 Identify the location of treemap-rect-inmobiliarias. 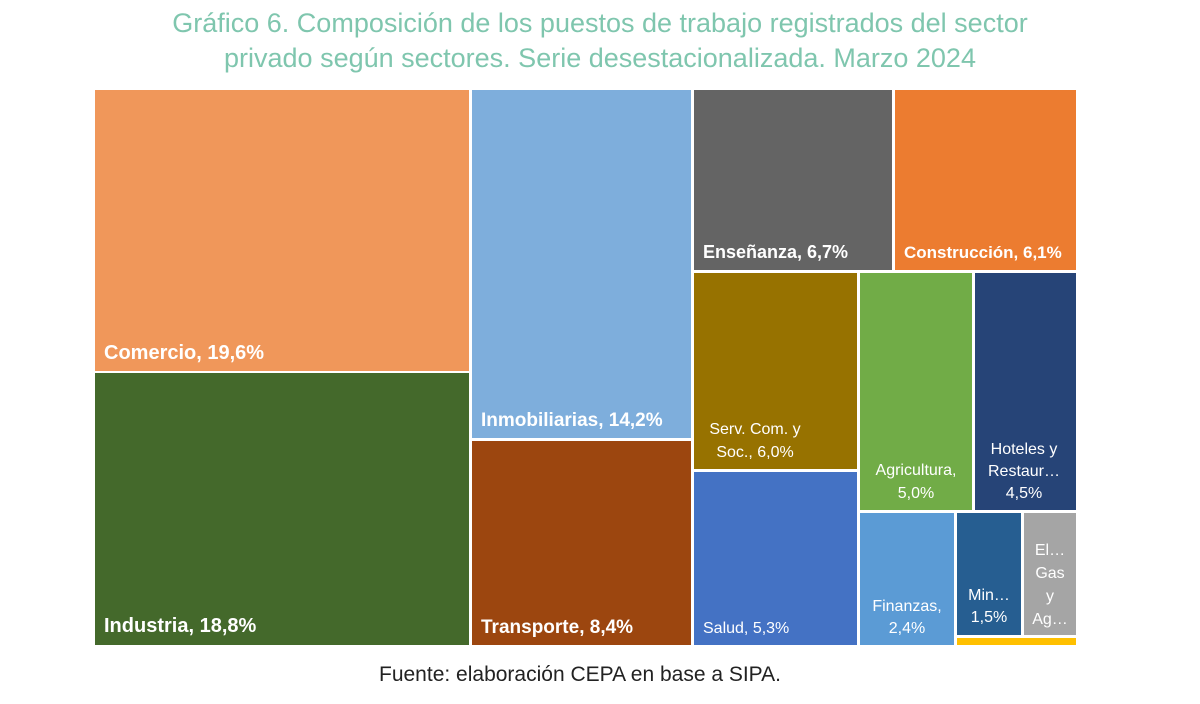
(581, 264).